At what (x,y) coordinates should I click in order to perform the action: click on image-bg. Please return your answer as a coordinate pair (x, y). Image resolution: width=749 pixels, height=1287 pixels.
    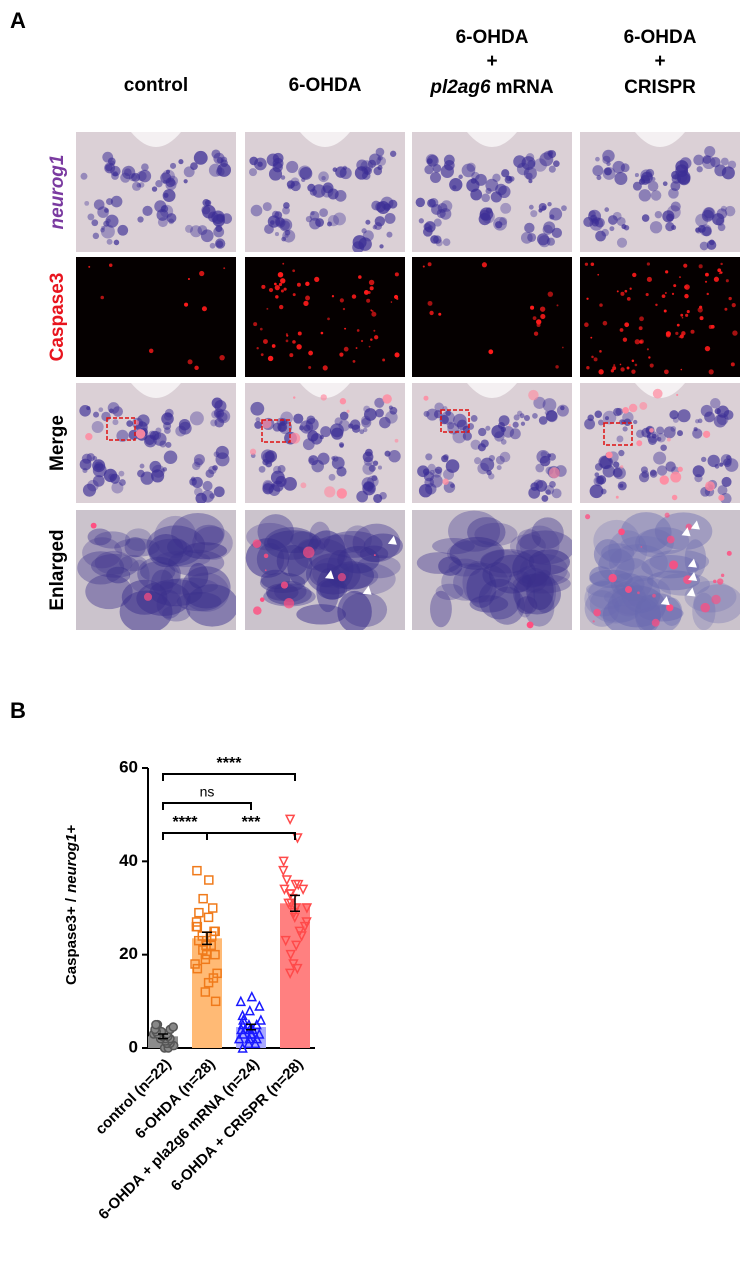
    Looking at the image, I should click on (492, 317).